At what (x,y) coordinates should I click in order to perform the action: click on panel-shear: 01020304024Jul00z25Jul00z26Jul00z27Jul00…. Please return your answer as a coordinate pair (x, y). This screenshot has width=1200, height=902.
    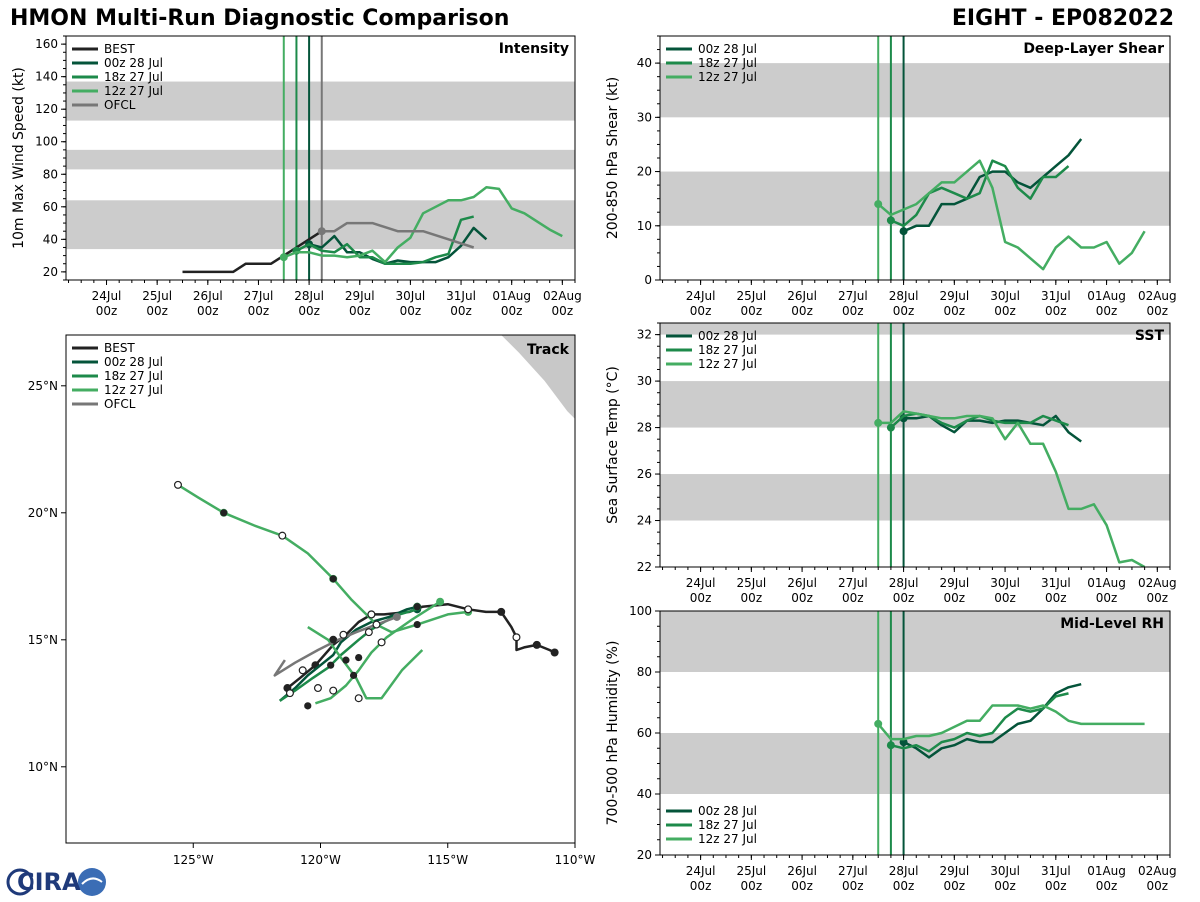
    Looking at the image, I should click on (891, 176).